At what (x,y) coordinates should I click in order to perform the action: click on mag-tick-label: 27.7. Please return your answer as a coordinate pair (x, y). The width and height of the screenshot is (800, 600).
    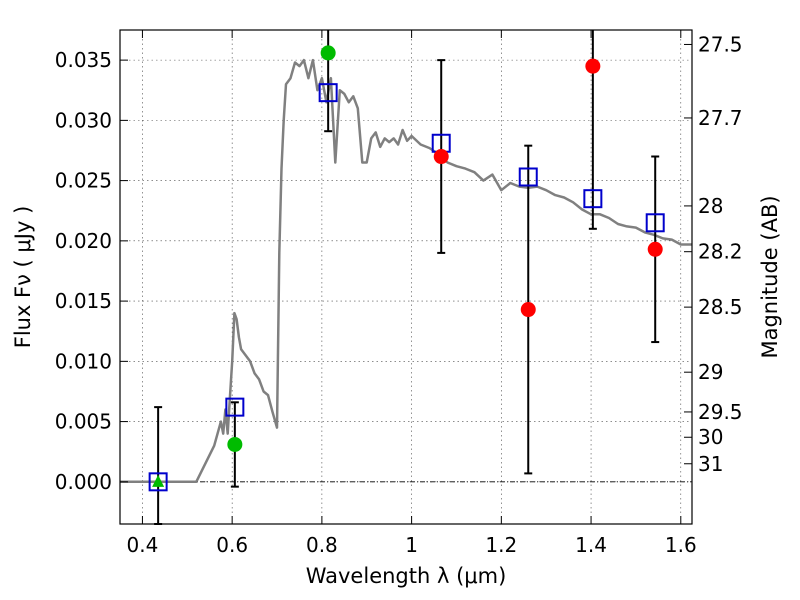
    Looking at the image, I should click on (720, 118).